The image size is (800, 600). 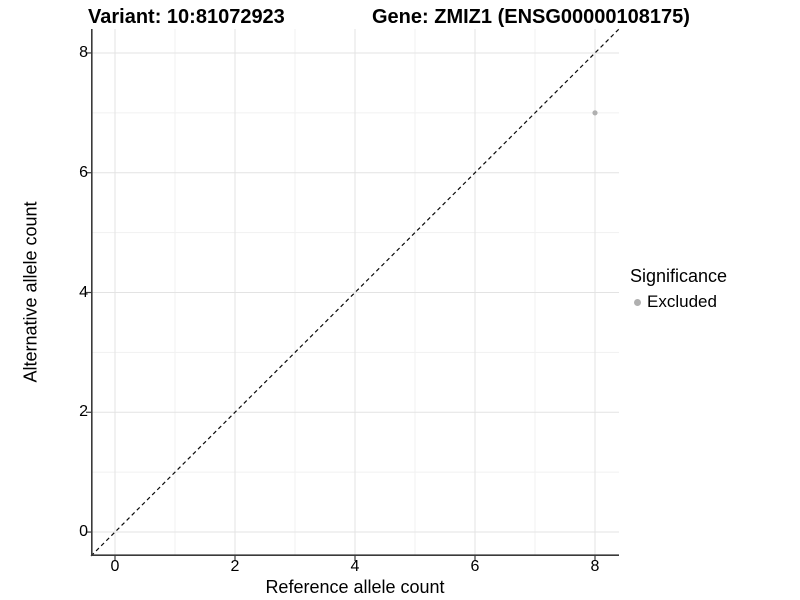 What do you see at coordinates (595, 113) in the screenshot?
I see `data-point` at bounding box center [595, 113].